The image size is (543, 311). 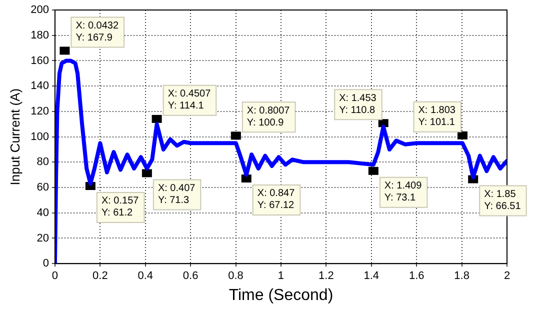 I want to click on x-tick-label: 0.8, so click(x=236, y=276).